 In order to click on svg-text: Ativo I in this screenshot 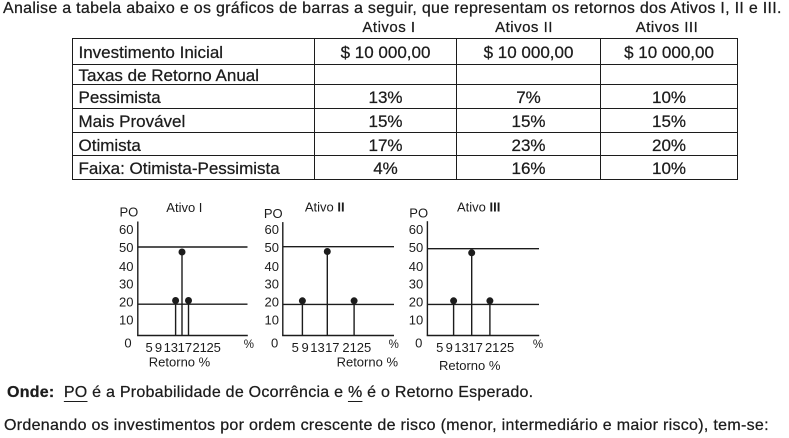, I will do `click(184, 207)`.